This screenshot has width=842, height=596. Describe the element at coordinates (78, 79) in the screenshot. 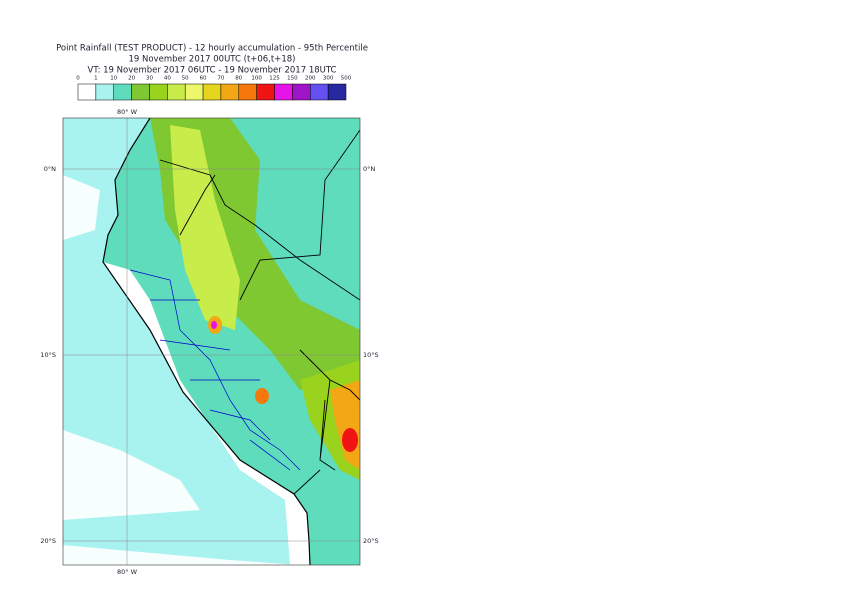

I see `legend-label: 0` at that location.